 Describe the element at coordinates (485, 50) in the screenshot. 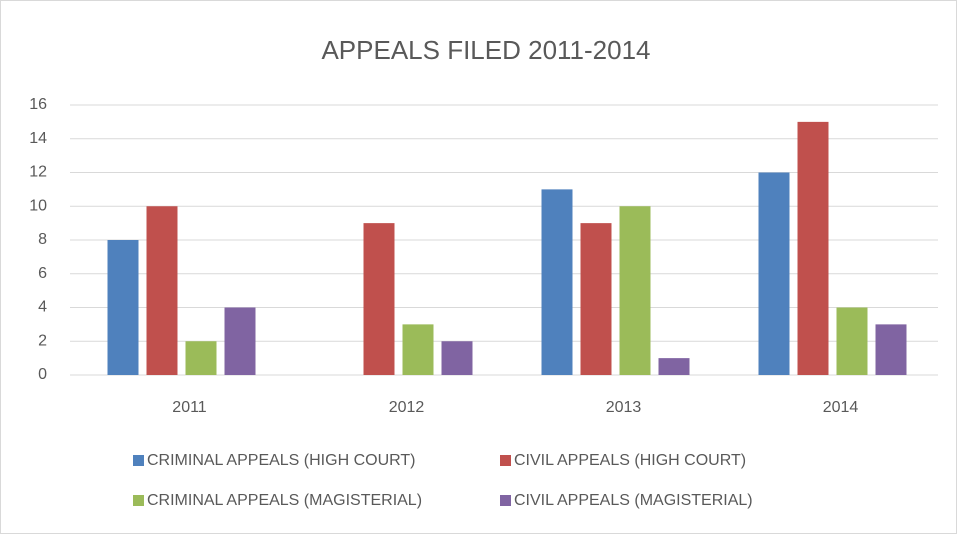

I see `chart-title: APPEALS FILED 2011-2014` at that location.